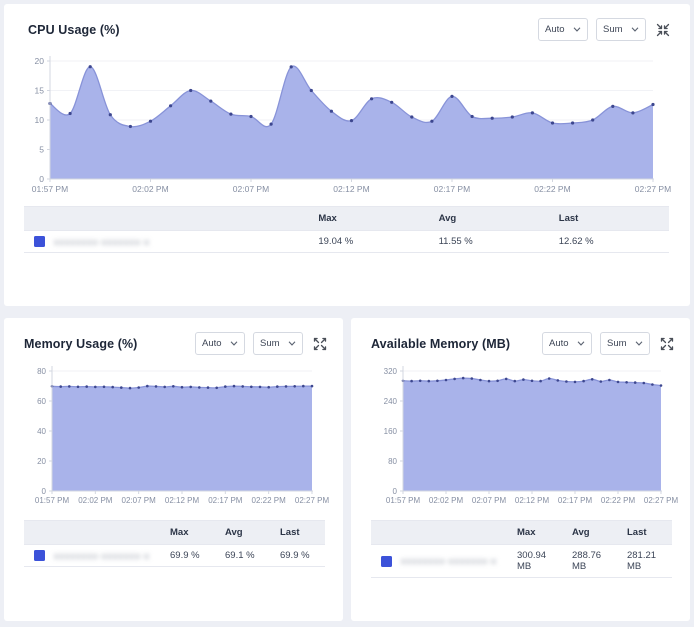  I want to click on svg-text: 240, so click(391, 401).